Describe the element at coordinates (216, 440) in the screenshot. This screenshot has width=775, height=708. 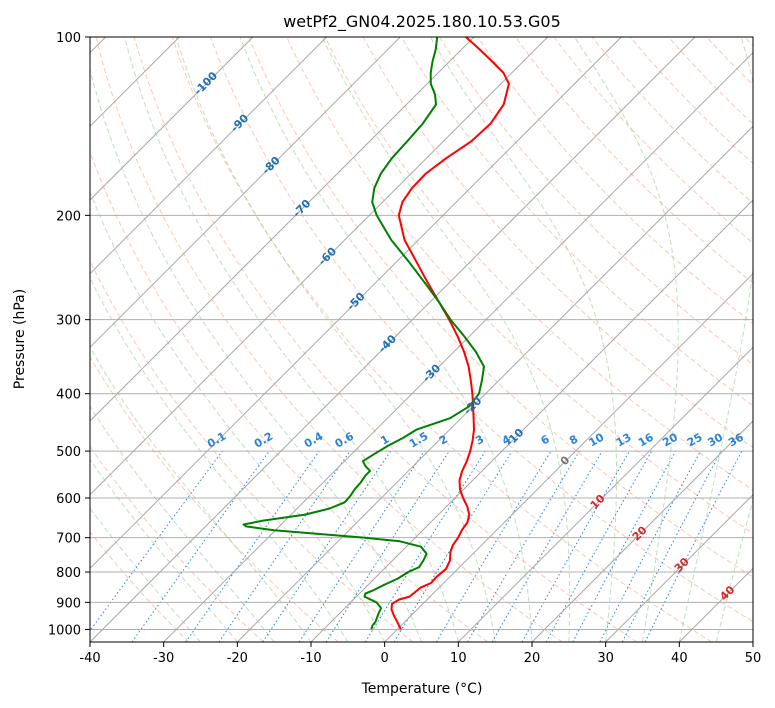
I see `mixing-ratio-label: 0.1` at that location.